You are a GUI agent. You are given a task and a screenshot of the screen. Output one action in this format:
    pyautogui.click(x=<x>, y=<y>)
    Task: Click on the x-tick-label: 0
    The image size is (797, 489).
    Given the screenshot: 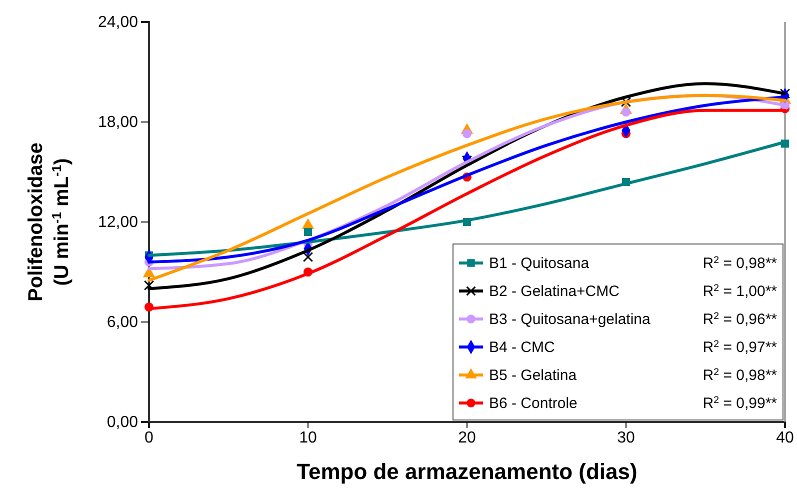 What is the action you would take?
    pyautogui.click(x=149, y=437)
    